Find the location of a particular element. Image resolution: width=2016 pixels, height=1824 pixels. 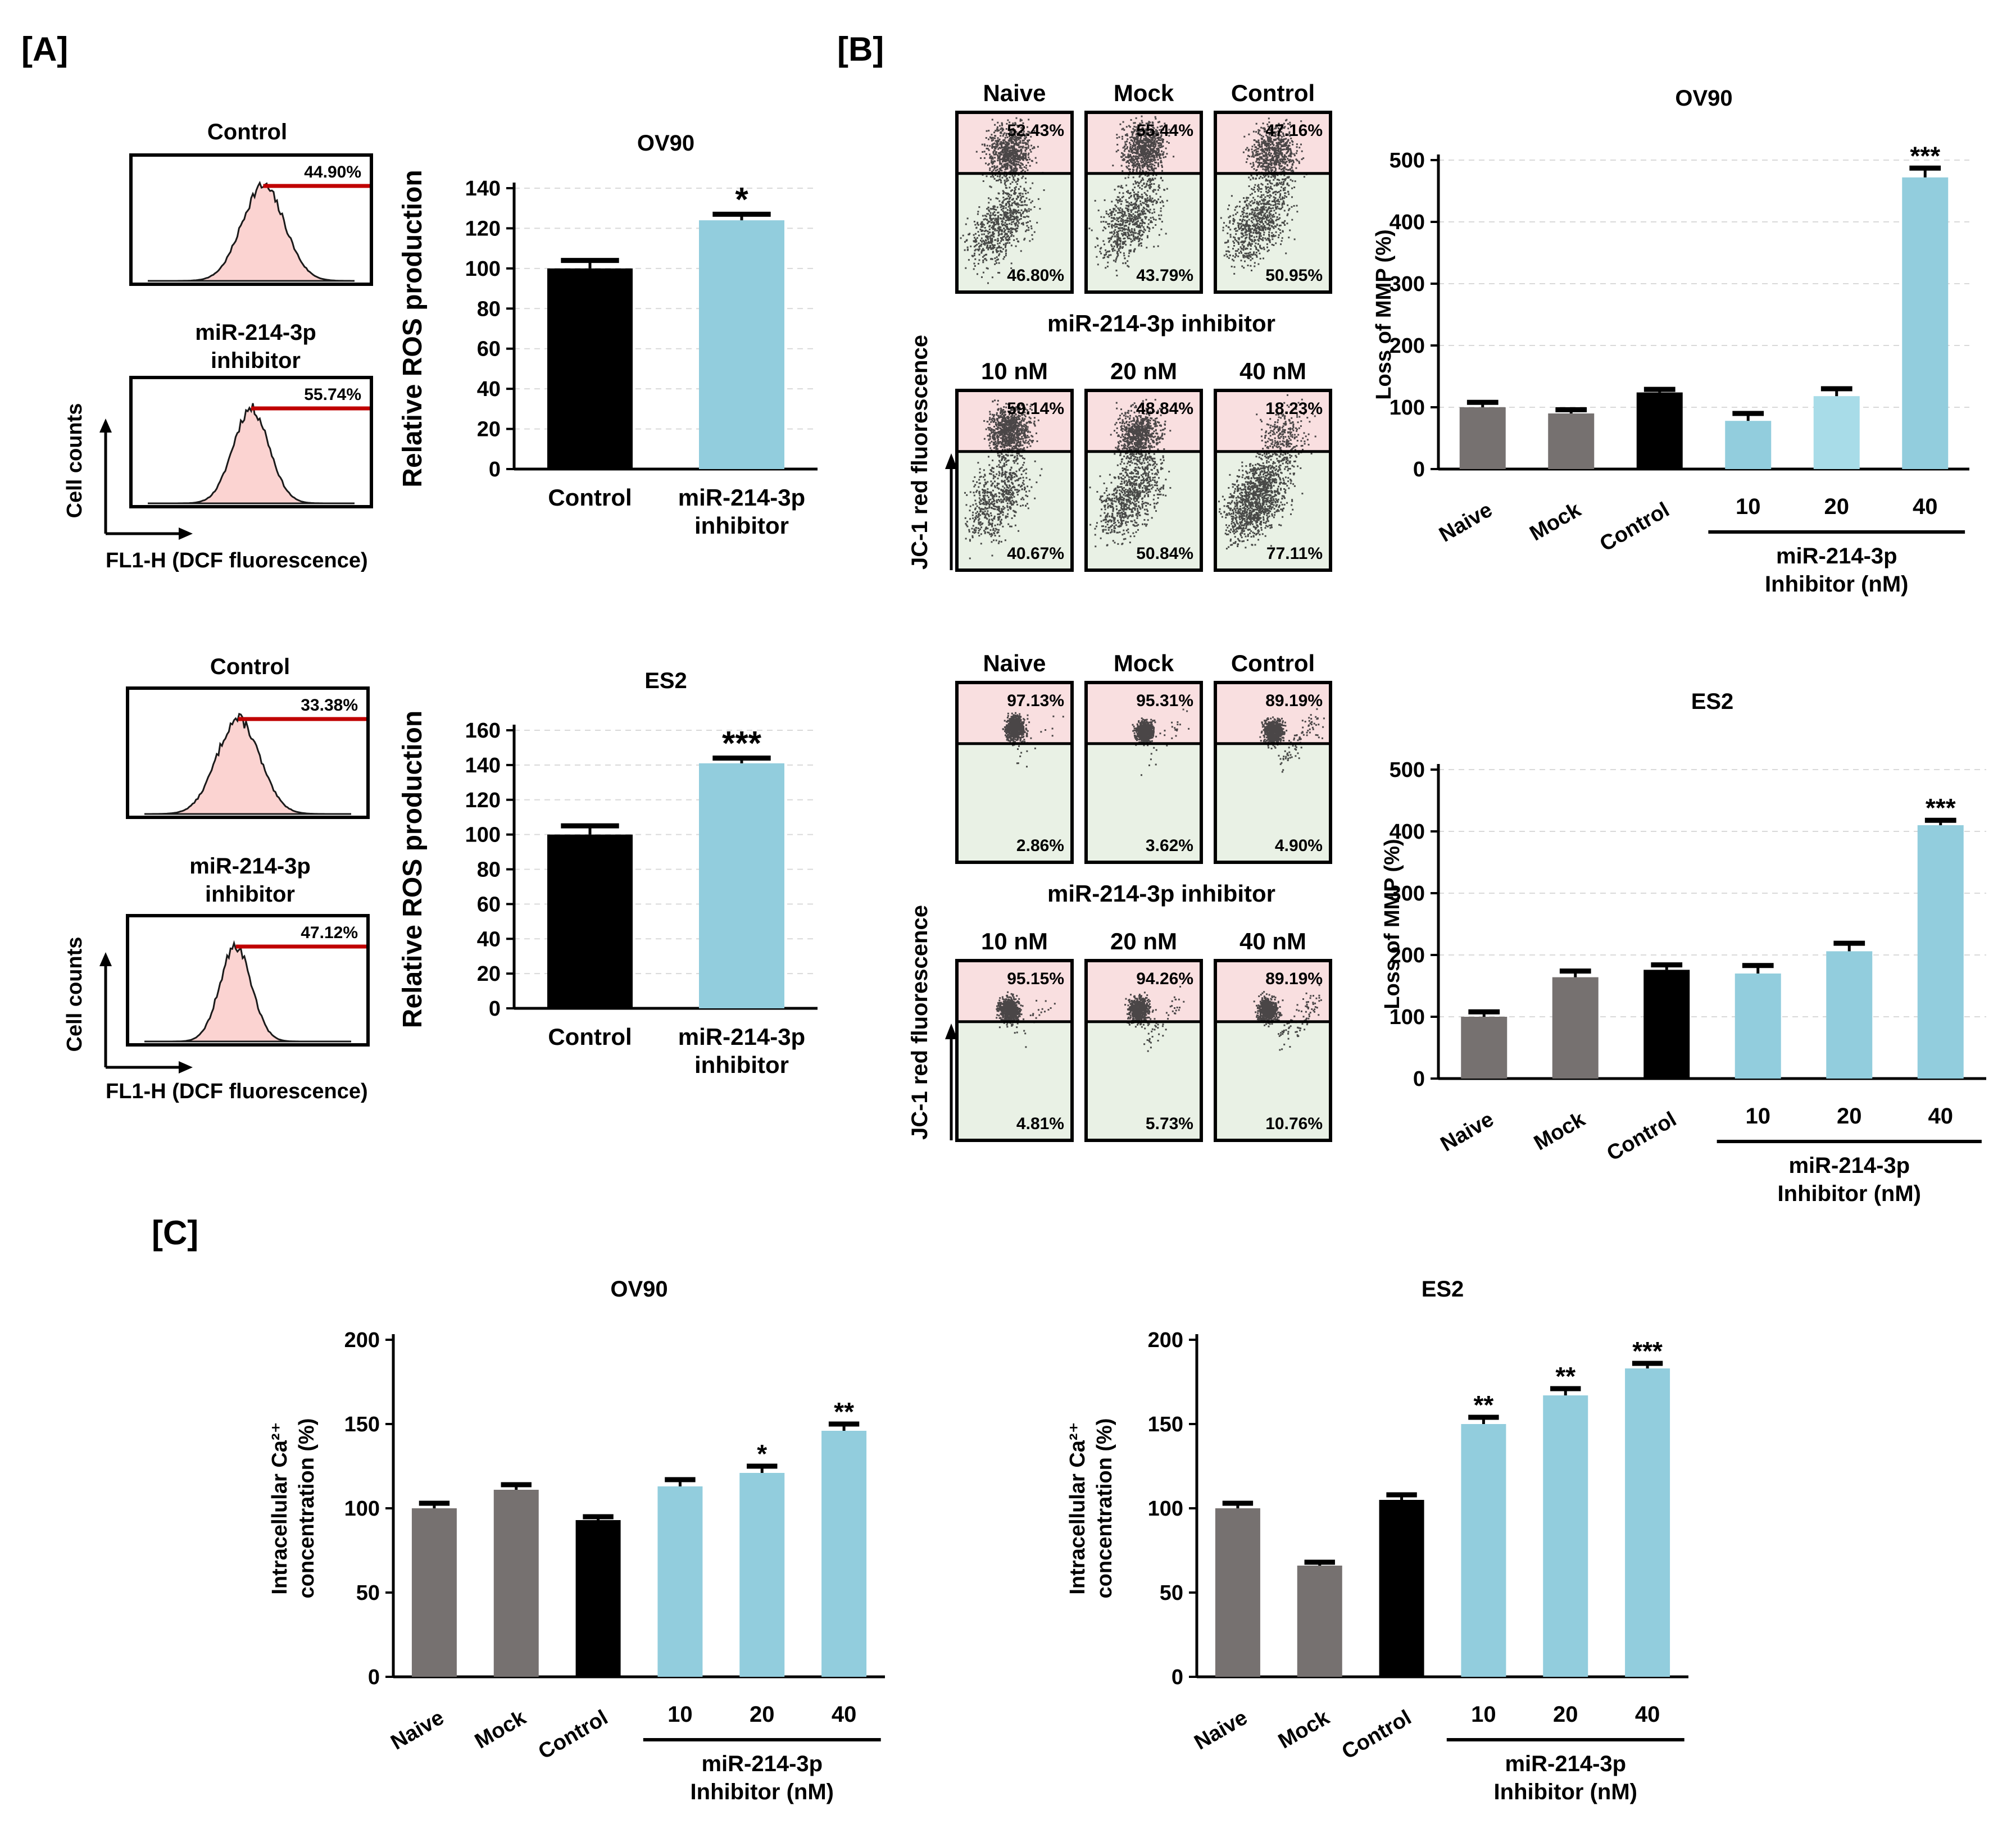

x-category-label: miR-214-3p is located at coordinates (741, 497).